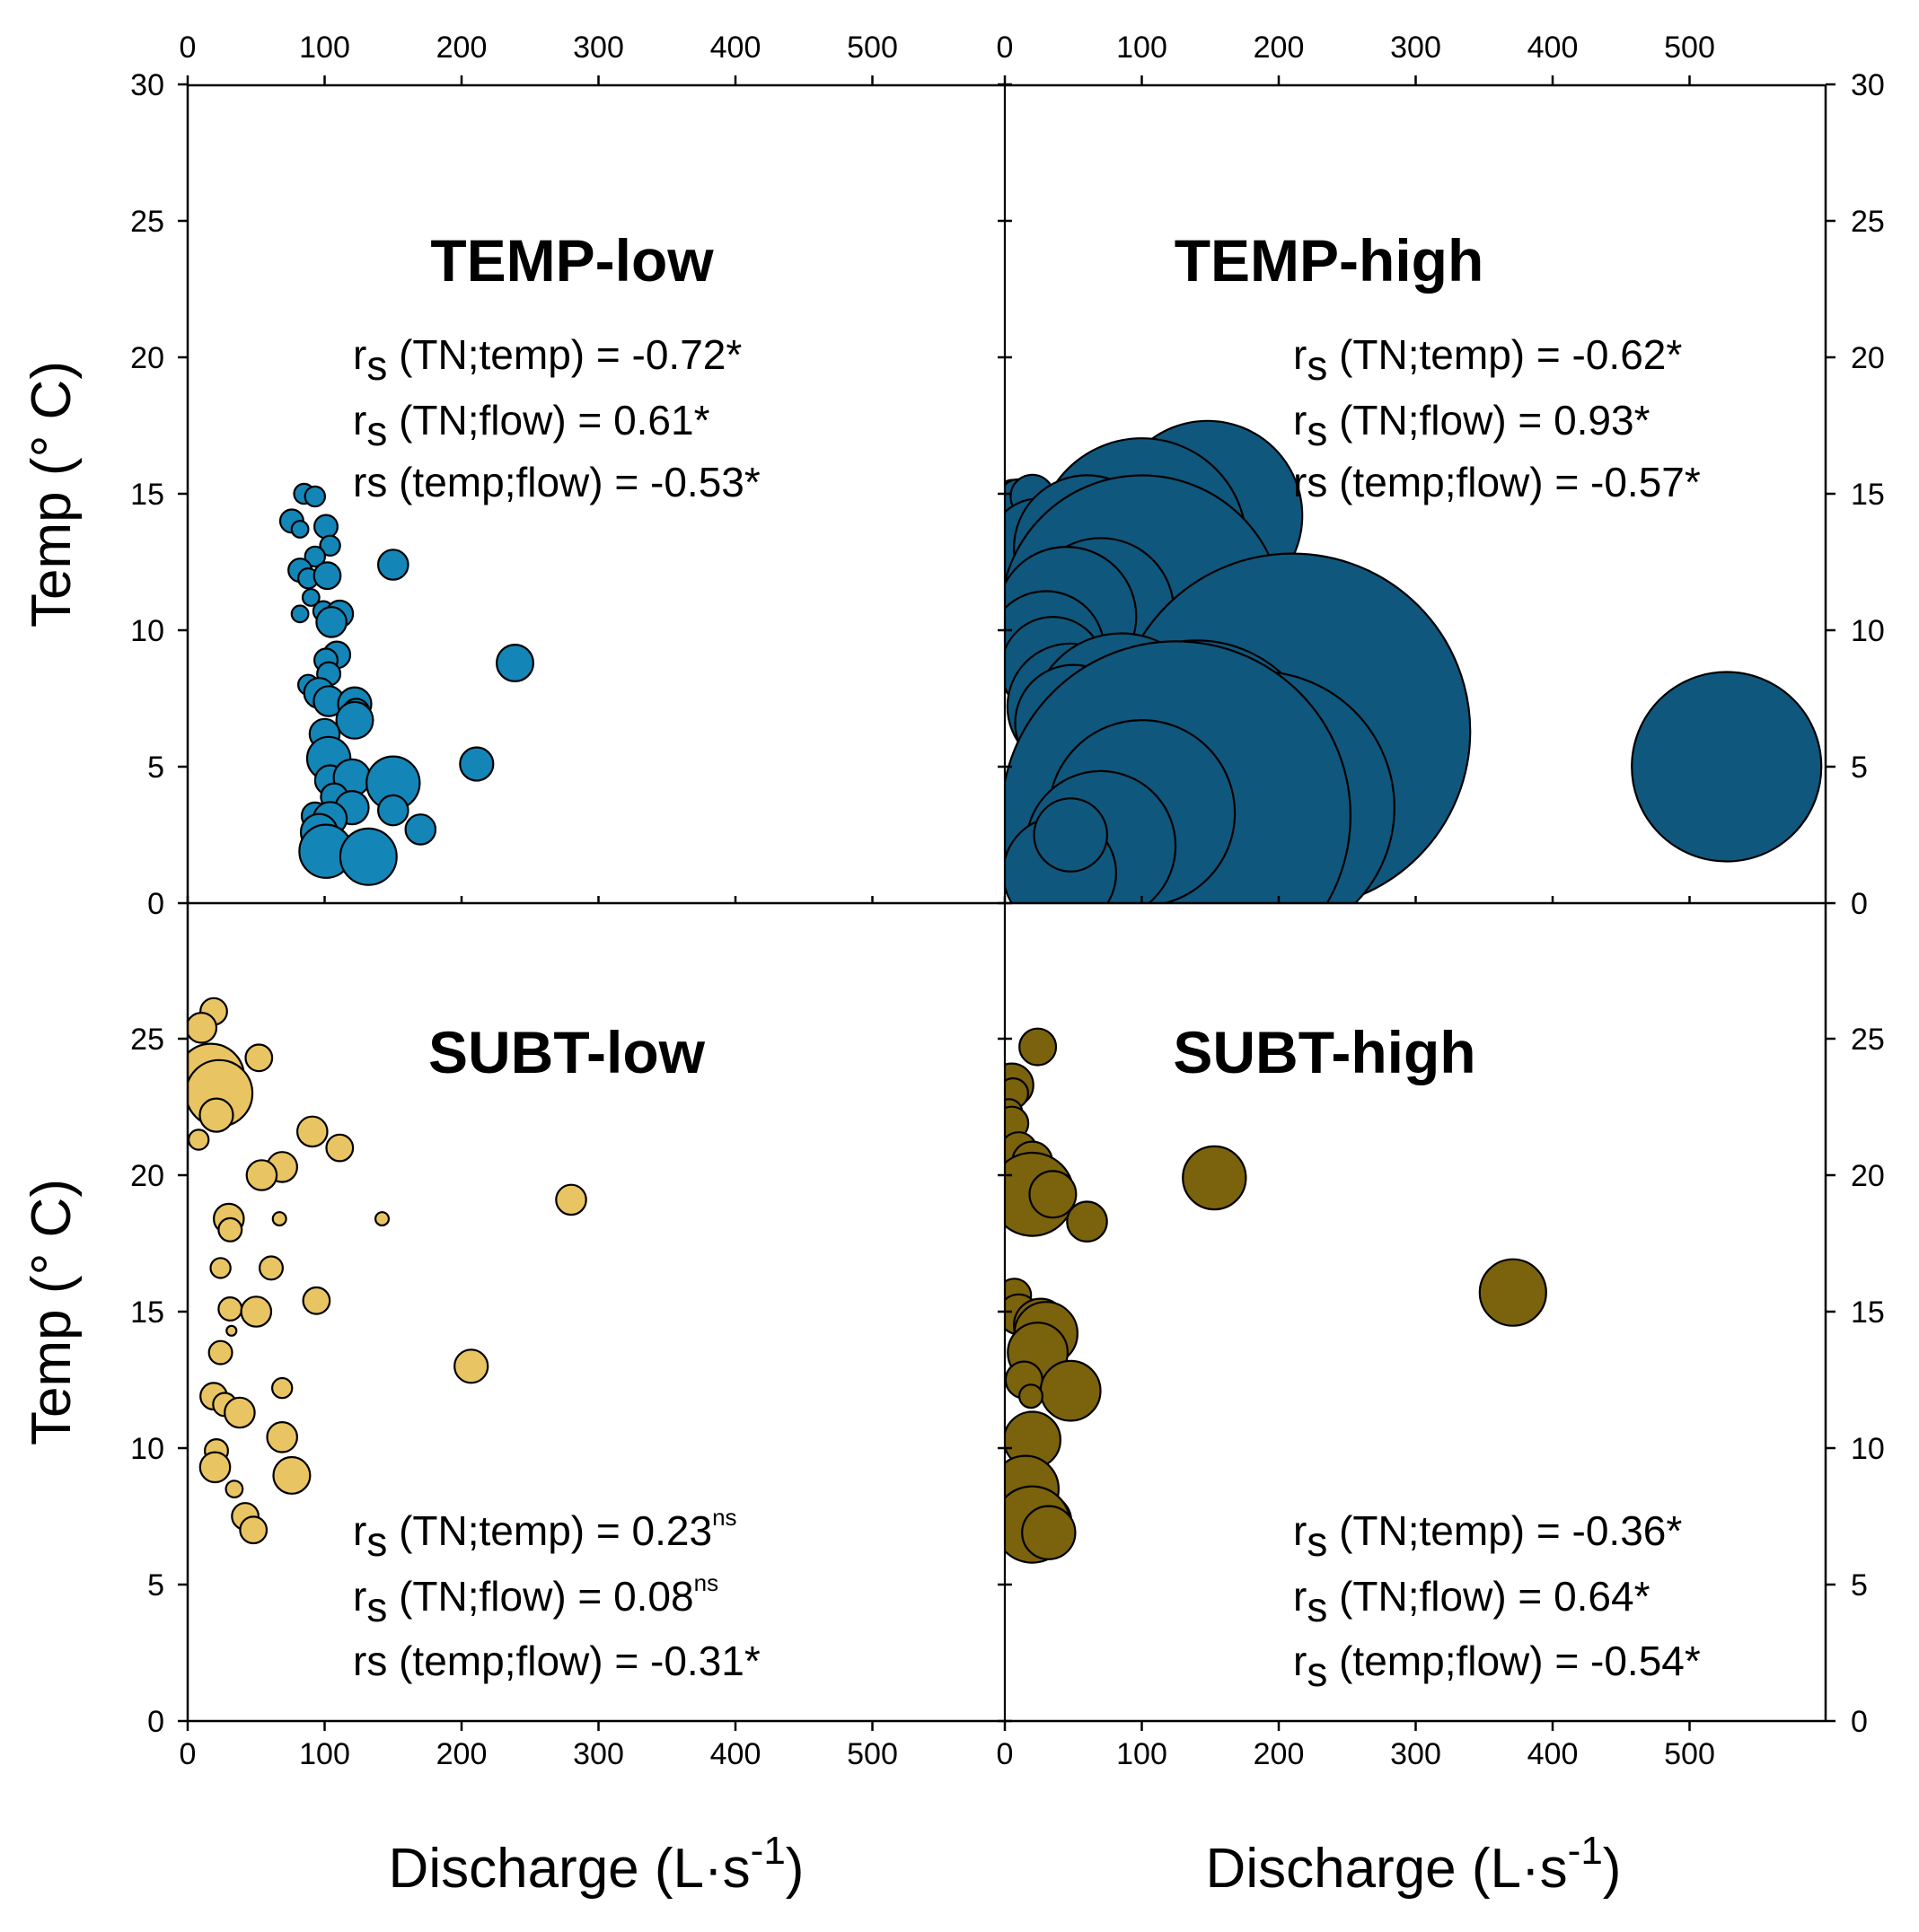 This screenshot has height=1932, width=1919. I want to click on temp-low-bubbles, so click(406, 684).